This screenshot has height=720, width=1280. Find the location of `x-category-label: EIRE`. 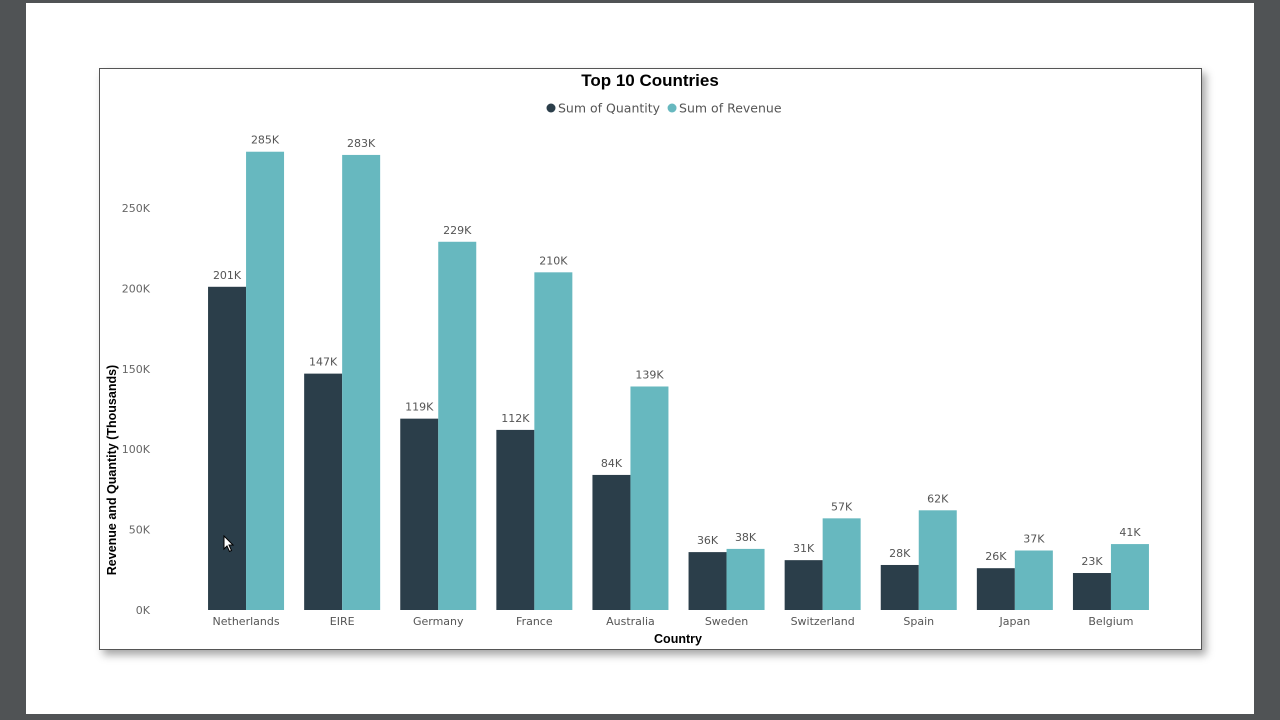

x-category-label: EIRE is located at coordinates (342, 621).